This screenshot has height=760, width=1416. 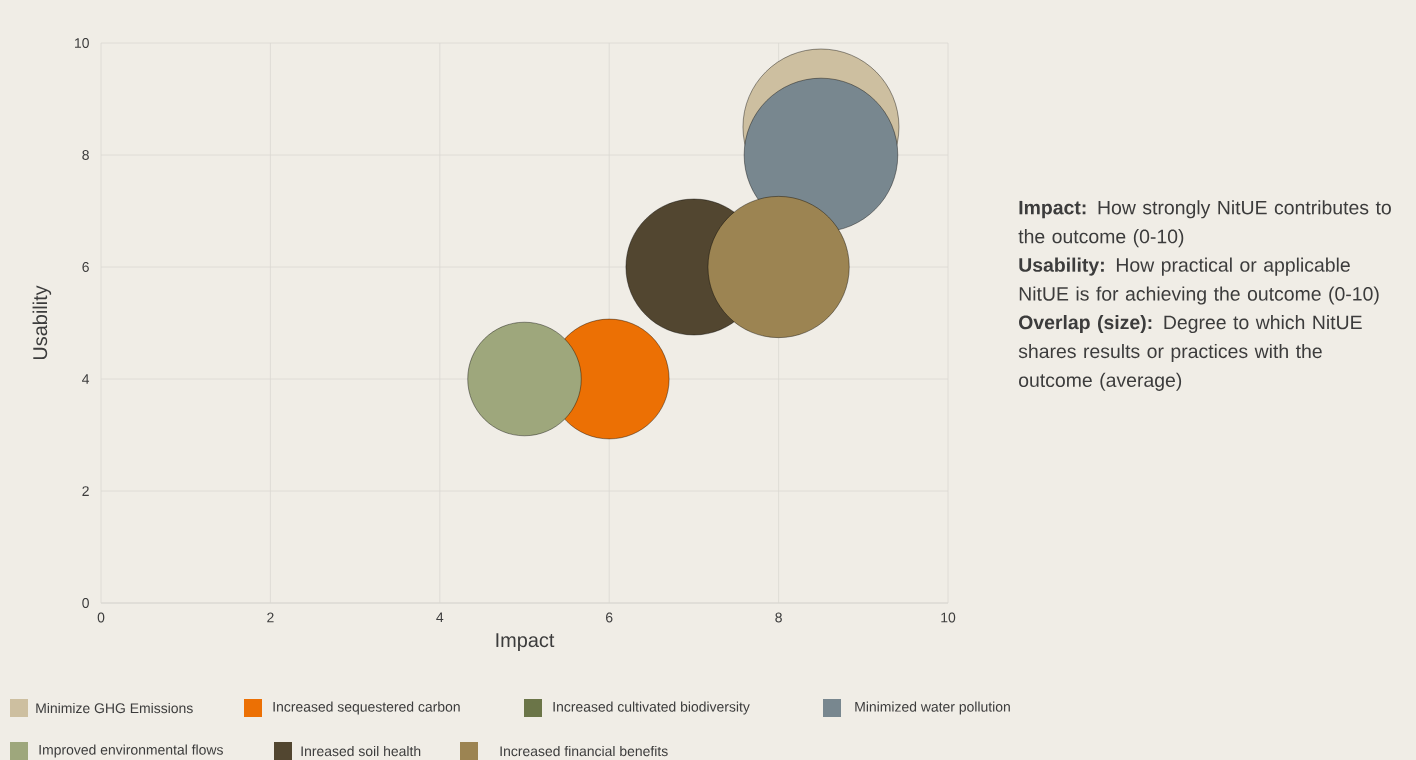 What do you see at coordinates (101, 617) in the screenshot?
I see `x-tick-label: 0` at bounding box center [101, 617].